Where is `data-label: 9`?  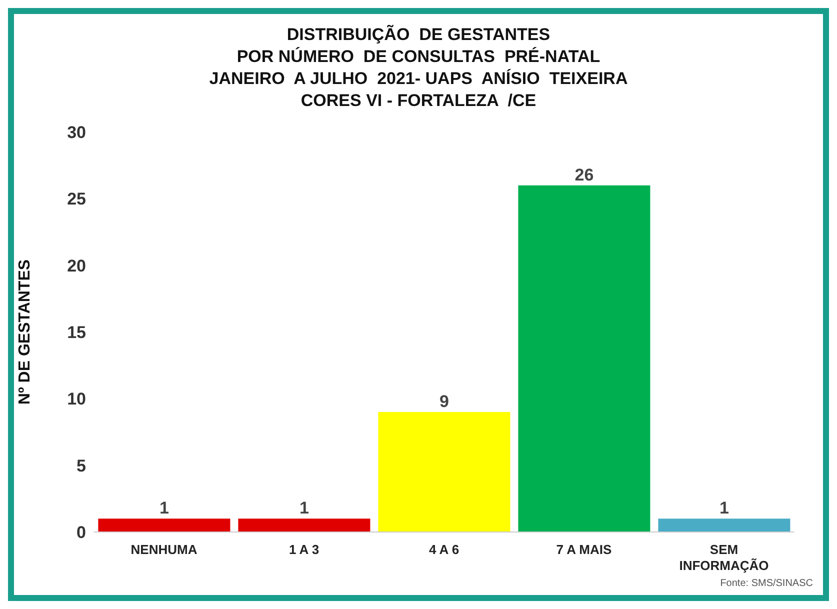 data-label: 9 is located at coordinates (444, 401).